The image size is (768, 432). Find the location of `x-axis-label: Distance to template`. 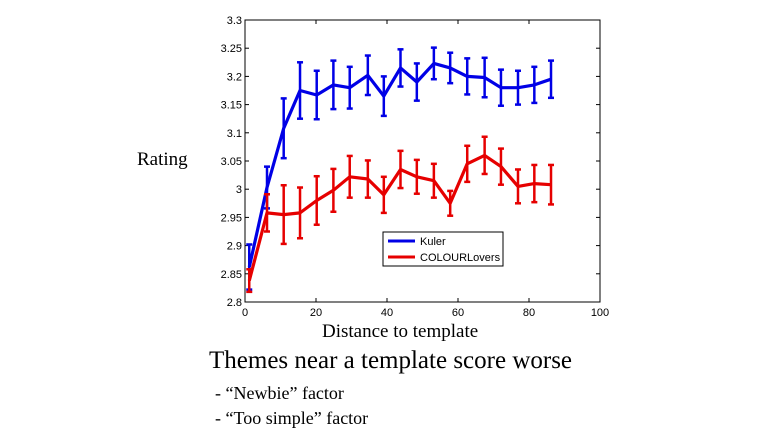

x-axis-label: Distance to template is located at coordinates (400, 331).